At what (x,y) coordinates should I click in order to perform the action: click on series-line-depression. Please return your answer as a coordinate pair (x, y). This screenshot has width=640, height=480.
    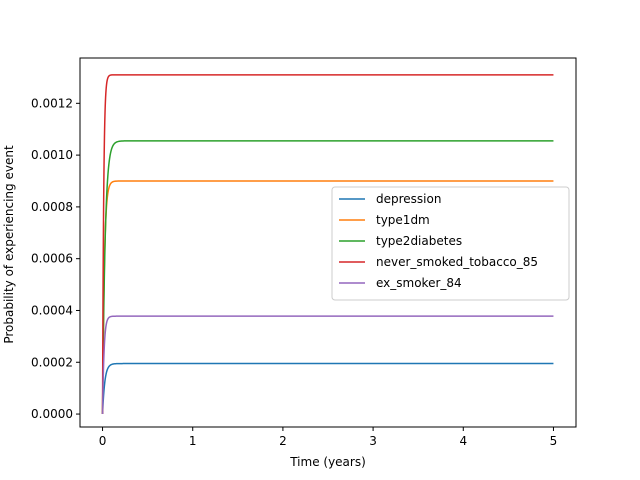
    Looking at the image, I should click on (327, 388).